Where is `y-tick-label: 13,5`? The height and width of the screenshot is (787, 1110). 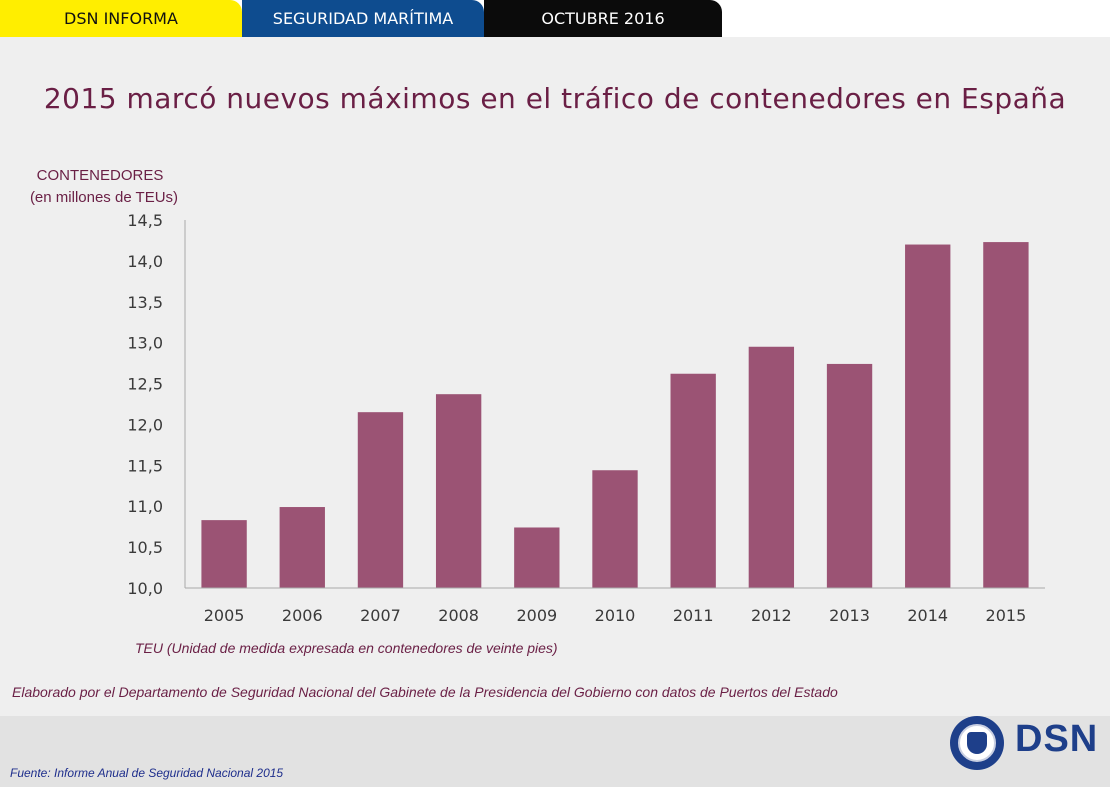 y-tick-label: 13,5 is located at coordinates (145, 302).